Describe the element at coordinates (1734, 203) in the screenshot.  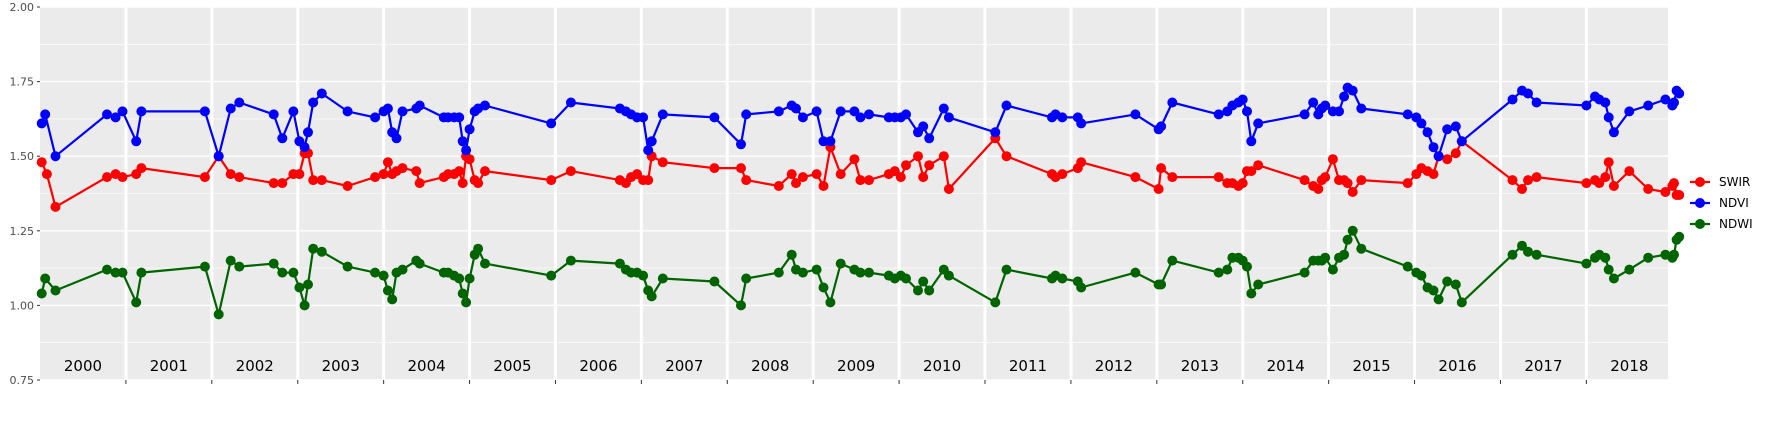
I see `legend-label-ndvi: NDVI` at that location.